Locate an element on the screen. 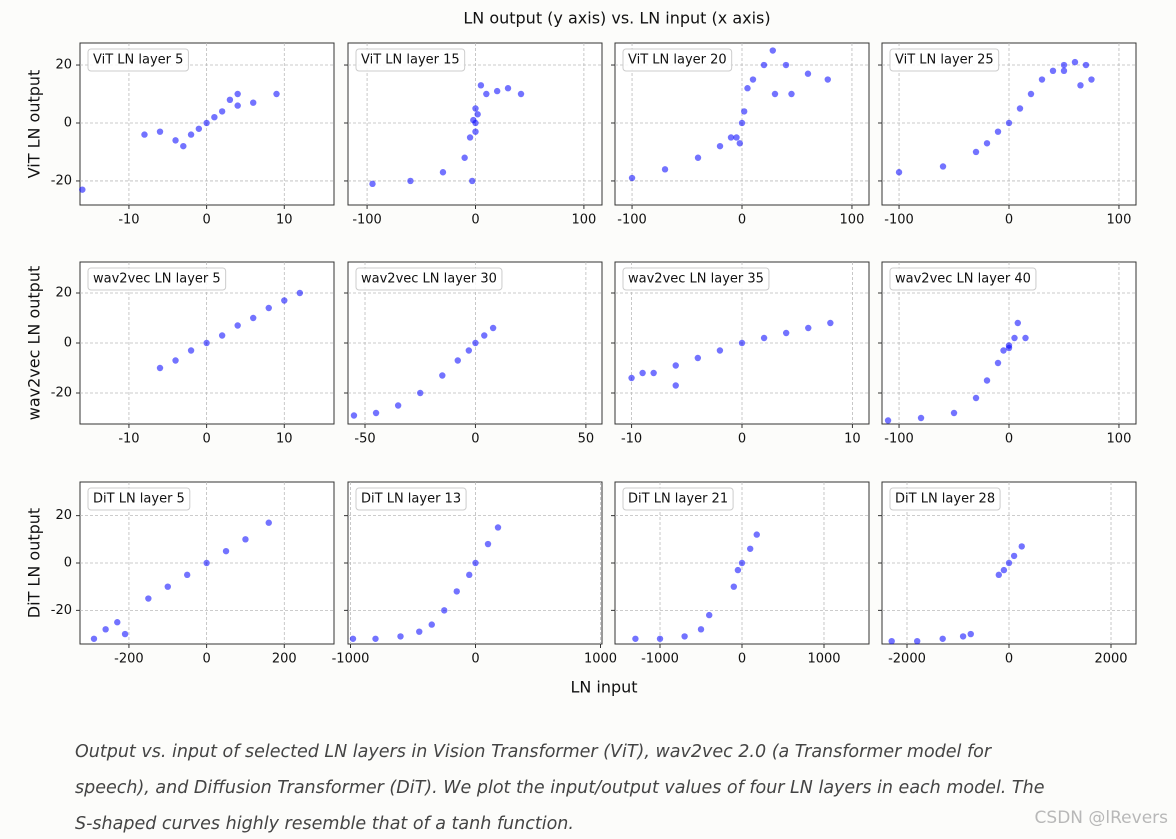  panel-title: ViT LN layer 5 is located at coordinates (138, 60).